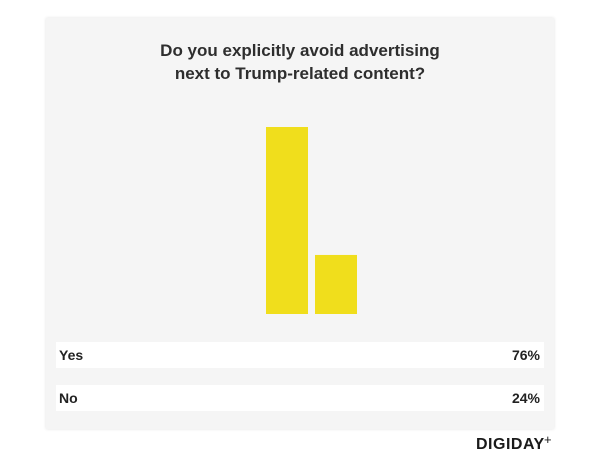 Image resolution: width=600 pixels, height=476 pixels. Describe the element at coordinates (311, 220) in the screenshot. I see `bar-chart` at that location.